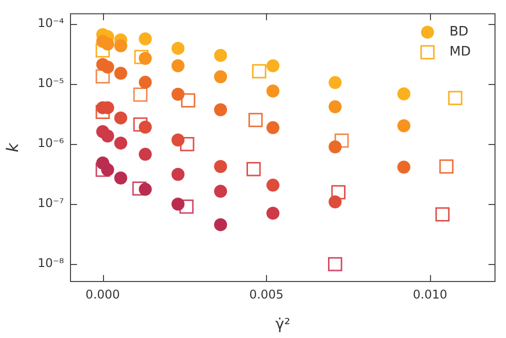  I want to click on y-tick-label: 10⁻⁸, so click(51, 263).